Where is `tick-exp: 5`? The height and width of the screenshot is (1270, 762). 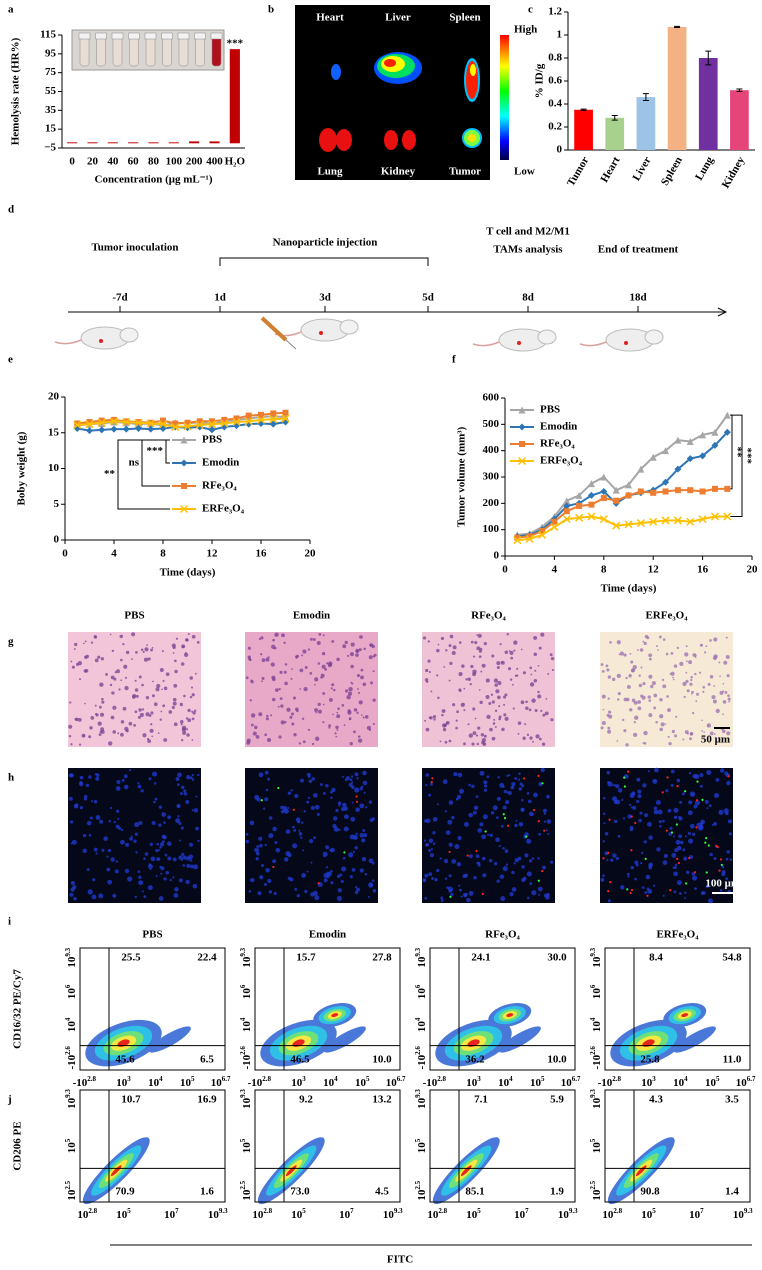 tick-exp: 5 is located at coordinates (129, 1211).